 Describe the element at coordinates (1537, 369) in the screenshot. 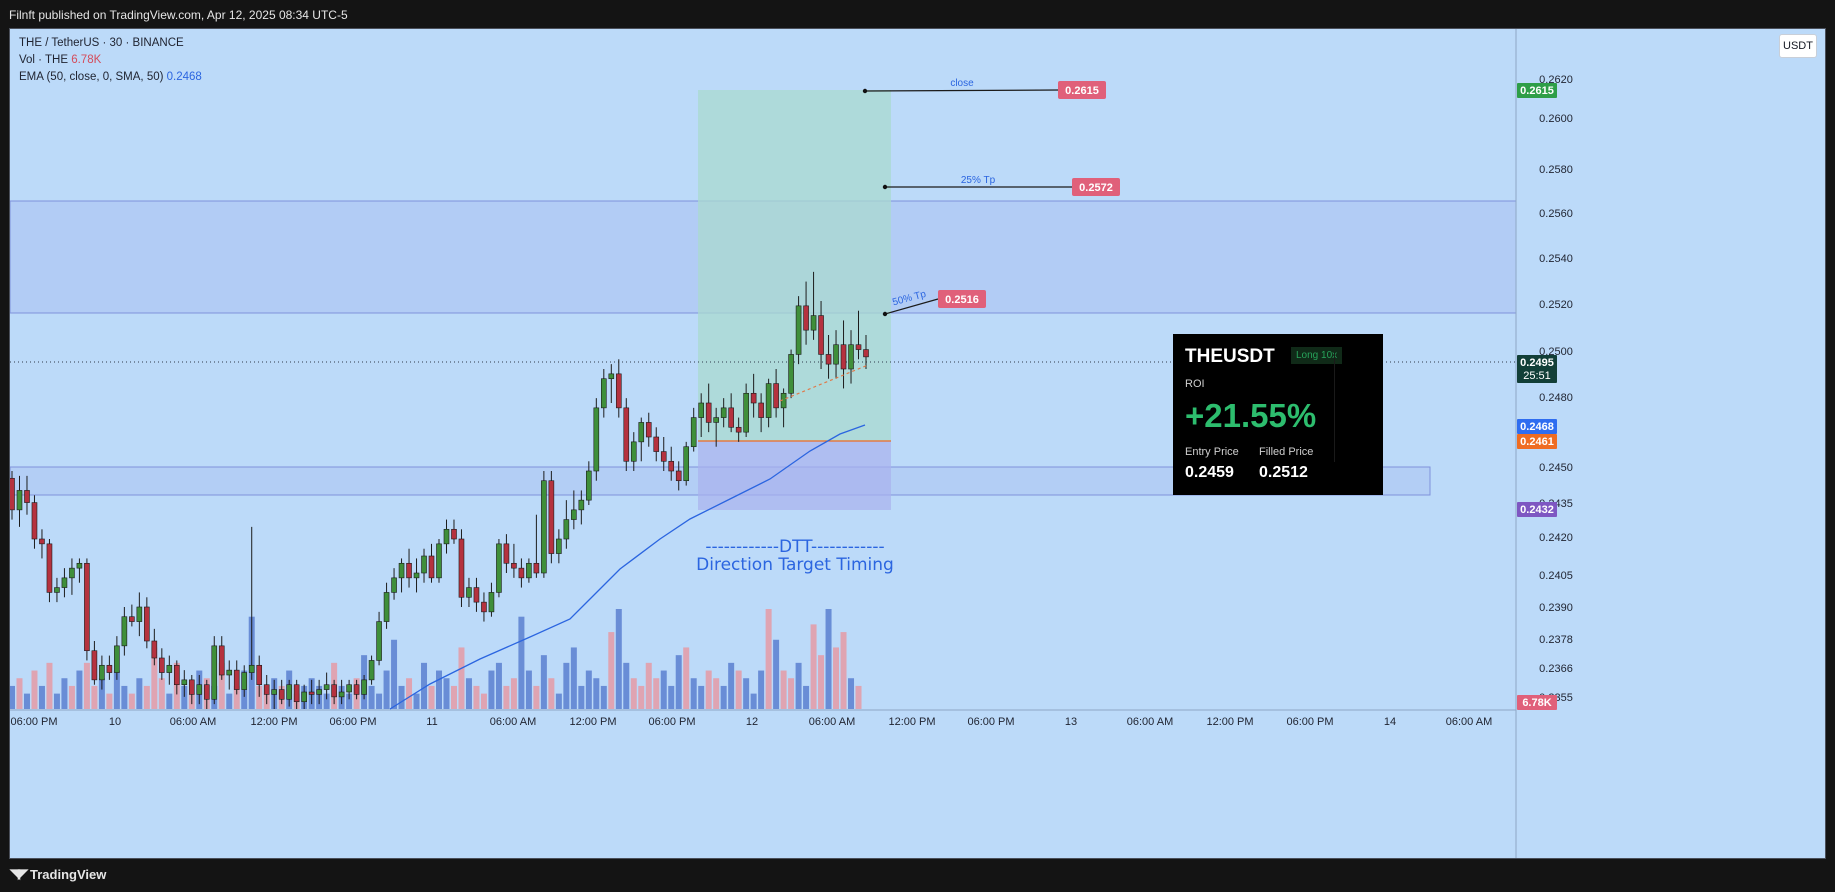

I see `last-price-badge-bg` at that location.